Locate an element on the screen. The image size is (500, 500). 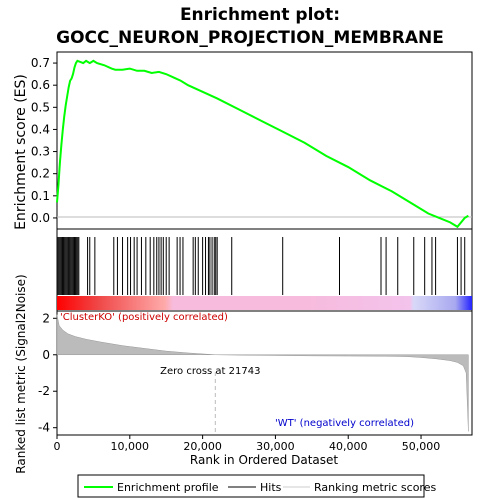
chart-title-line-2: GOCC_NEURON_PROJECTION_MEMBRANE is located at coordinates (250, 38).